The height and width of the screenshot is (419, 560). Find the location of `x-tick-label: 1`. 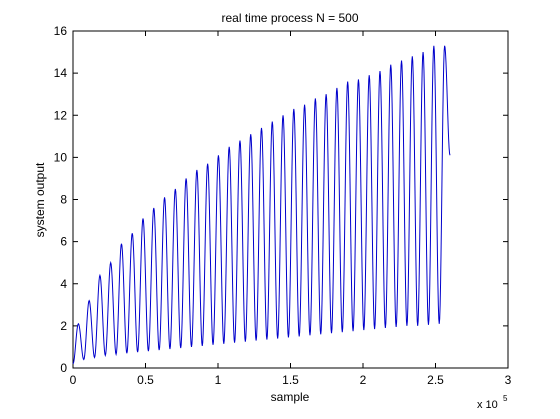

x-tick-label: 1 is located at coordinates (218, 380).